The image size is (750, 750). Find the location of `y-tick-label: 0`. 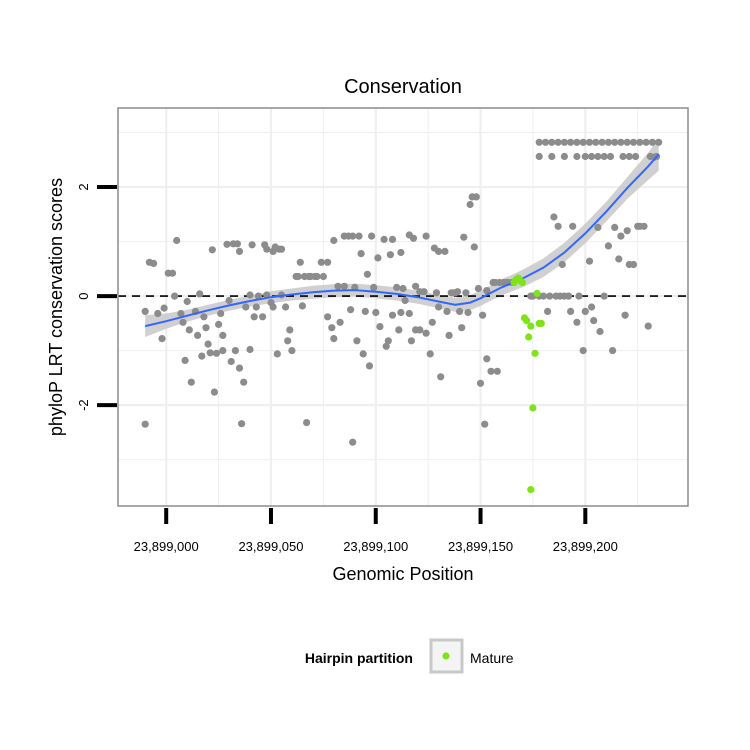

y-tick-label: 0 is located at coordinates (83, 295).